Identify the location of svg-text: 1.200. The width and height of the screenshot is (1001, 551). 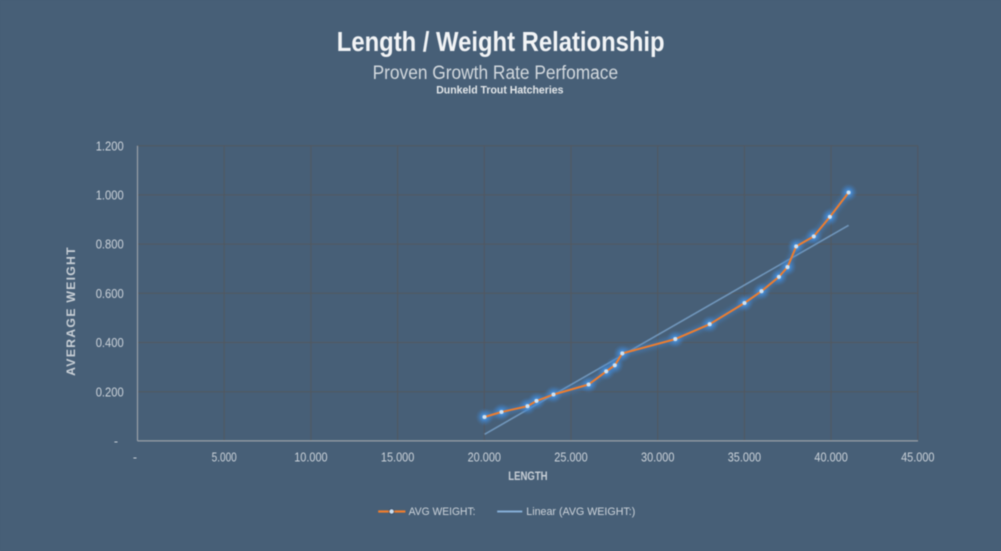
(110, 146).